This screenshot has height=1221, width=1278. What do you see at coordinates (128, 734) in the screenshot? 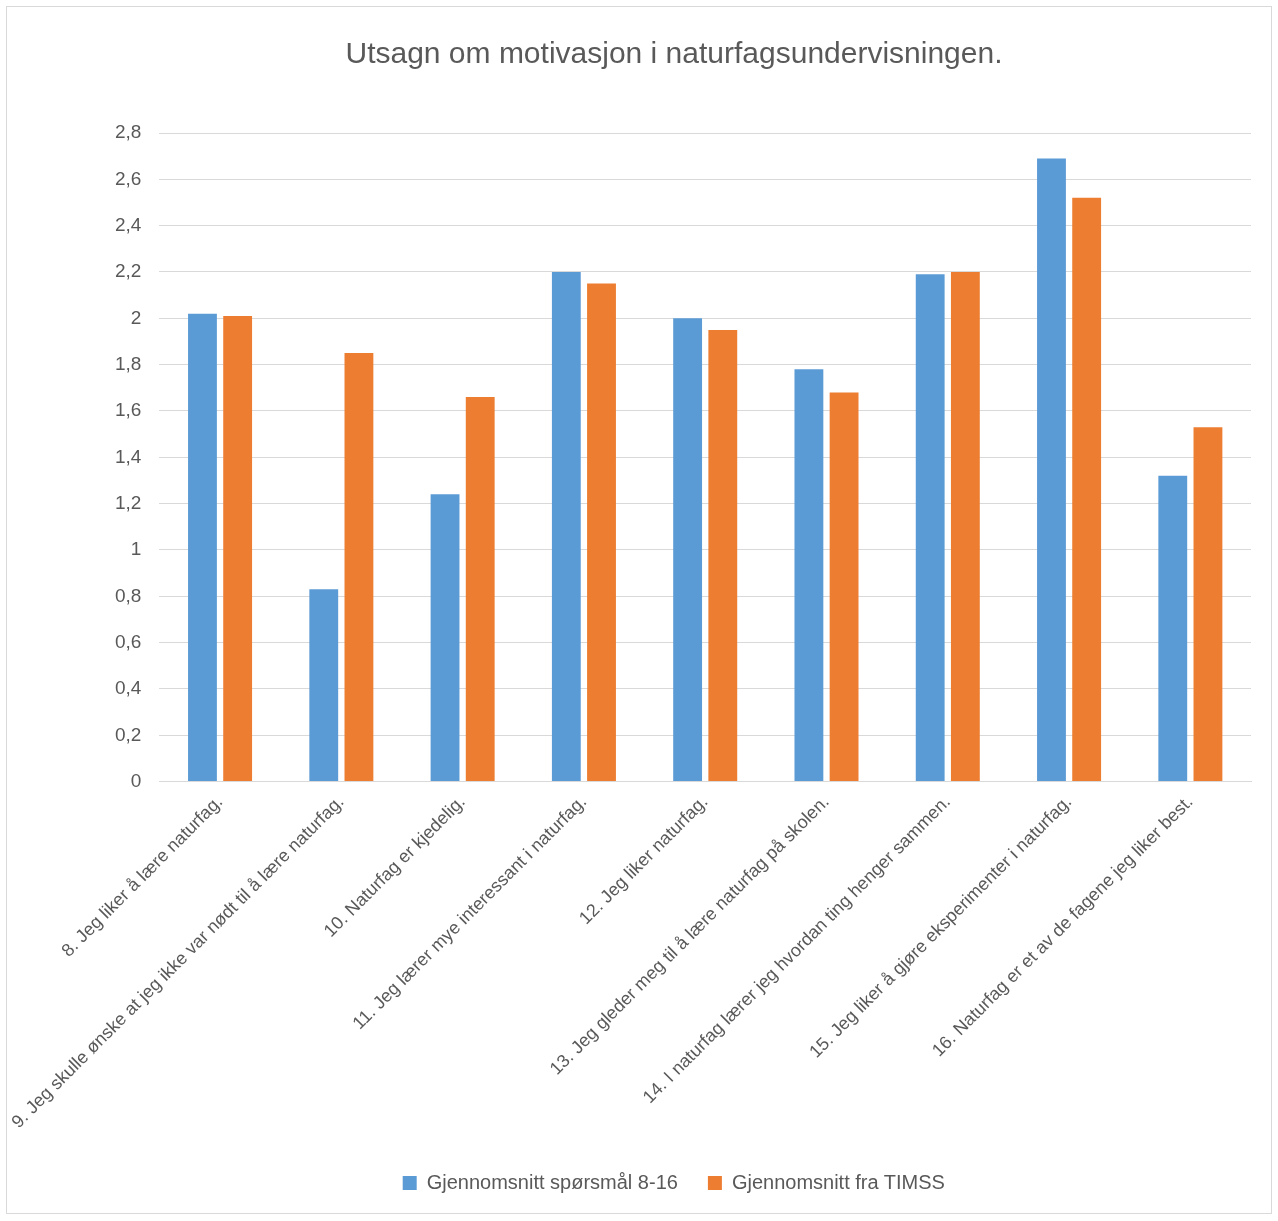
I see `y-tick-label: 0,2` at bounding box center [128, 734].